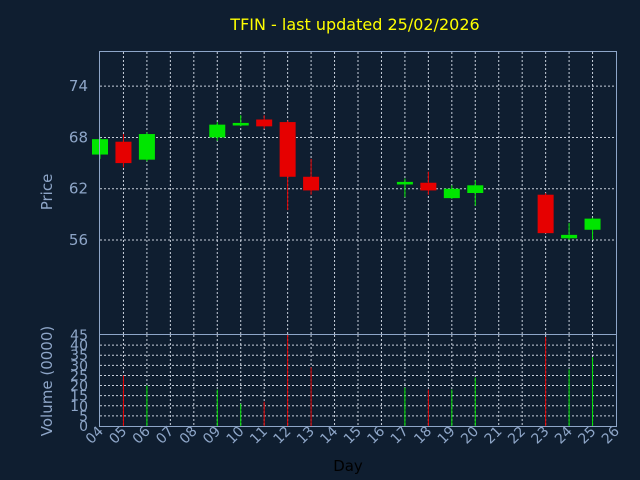  What do you see at coordinates (212, 436) in the screenshot?
I see `x-tick-label: 09` at bounding box center [212, 436].